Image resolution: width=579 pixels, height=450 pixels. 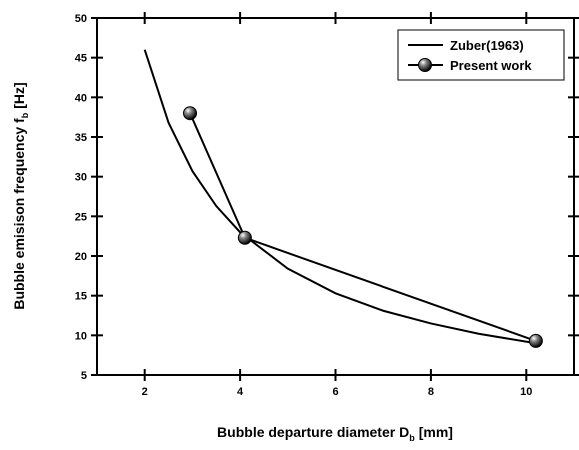 I want to click on y-tick-label: 45, so click(x=81, y=59).